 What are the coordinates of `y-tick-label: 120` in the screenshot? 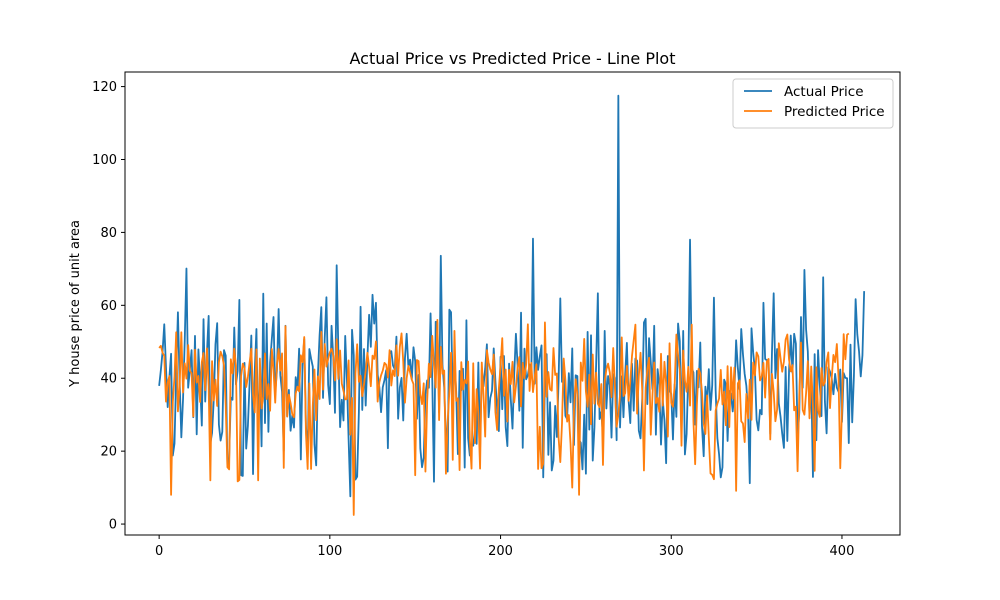 It's located at (104, 87).